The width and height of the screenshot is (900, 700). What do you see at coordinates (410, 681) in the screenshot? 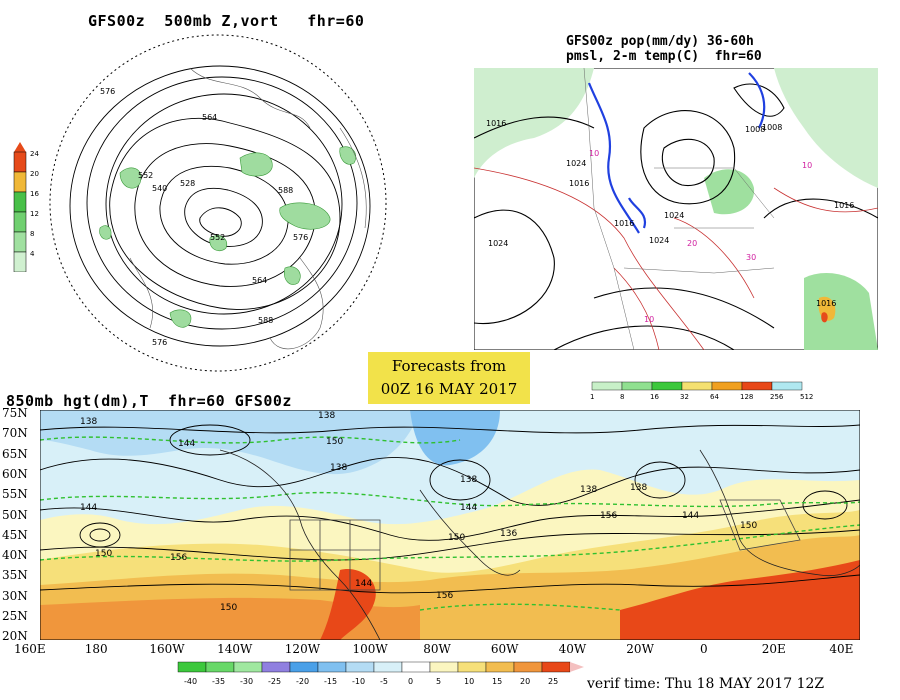
I see `colorbar-label: 0` at bounding box center [410, 681].